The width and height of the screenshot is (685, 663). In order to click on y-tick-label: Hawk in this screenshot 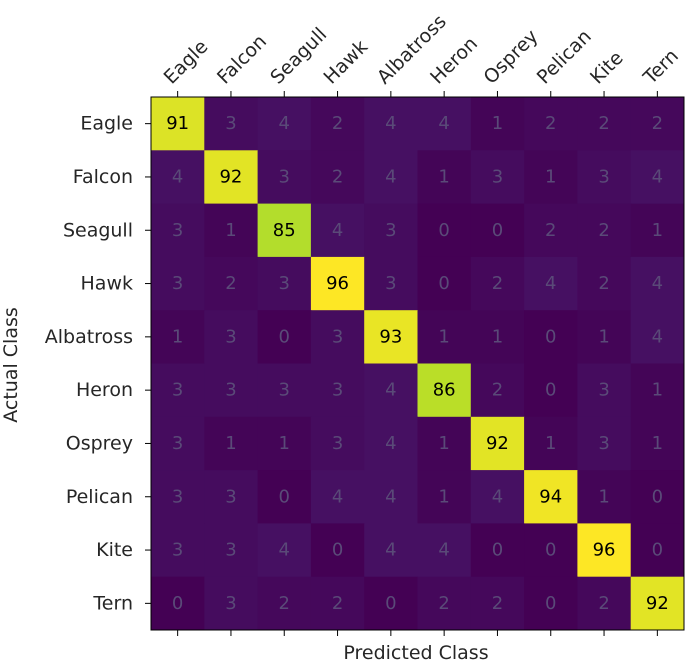, I will do `click(107, 284)`.